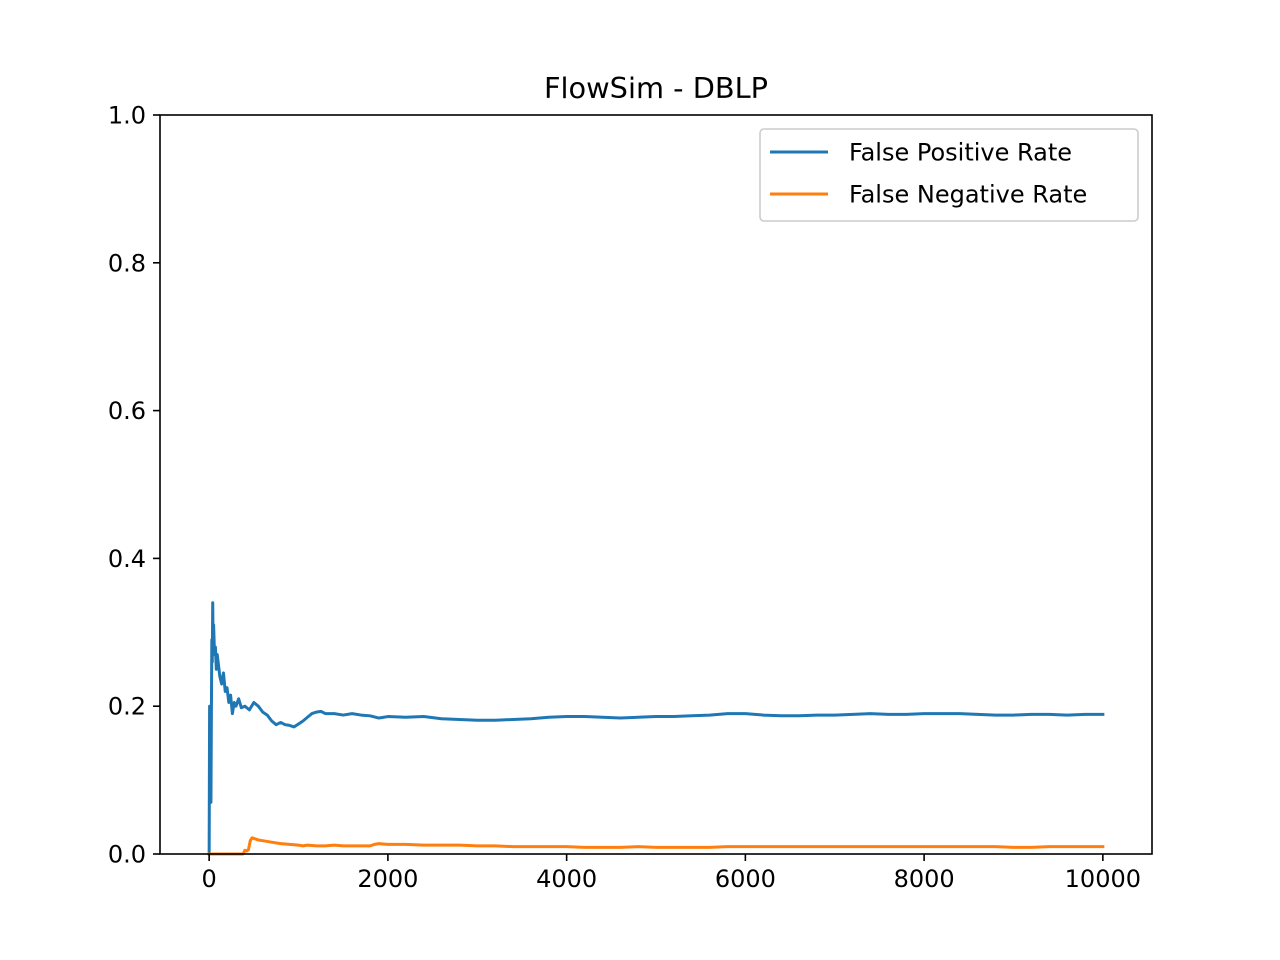  What do you see at coordinates (656, 88) in the screenshot?
I see `chart-title: FlowSim - DBLP` at bounding box center [656, 88].